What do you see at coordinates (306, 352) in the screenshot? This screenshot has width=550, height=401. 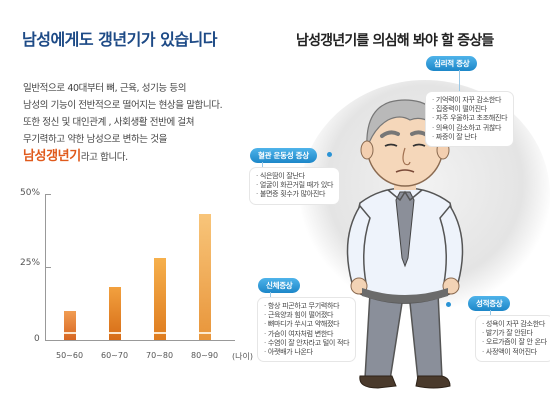 I see `symptom-item: 아랫배가 나온다` at bounding box center [306, 352].